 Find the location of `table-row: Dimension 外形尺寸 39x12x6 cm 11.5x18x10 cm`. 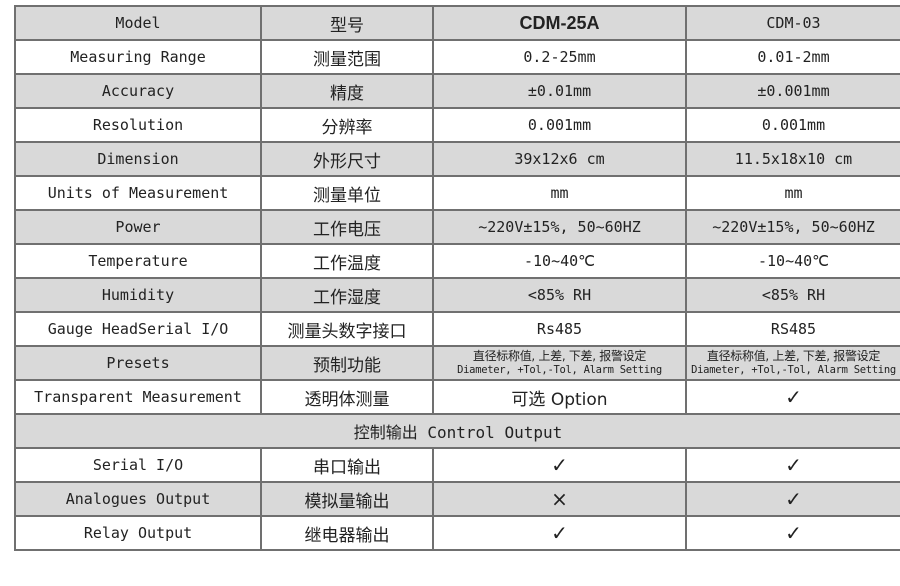

table-row: Dimension 外形尺寸 39x12x6 cm 11.5x18x10 cm is located at coordinates (457, 159).